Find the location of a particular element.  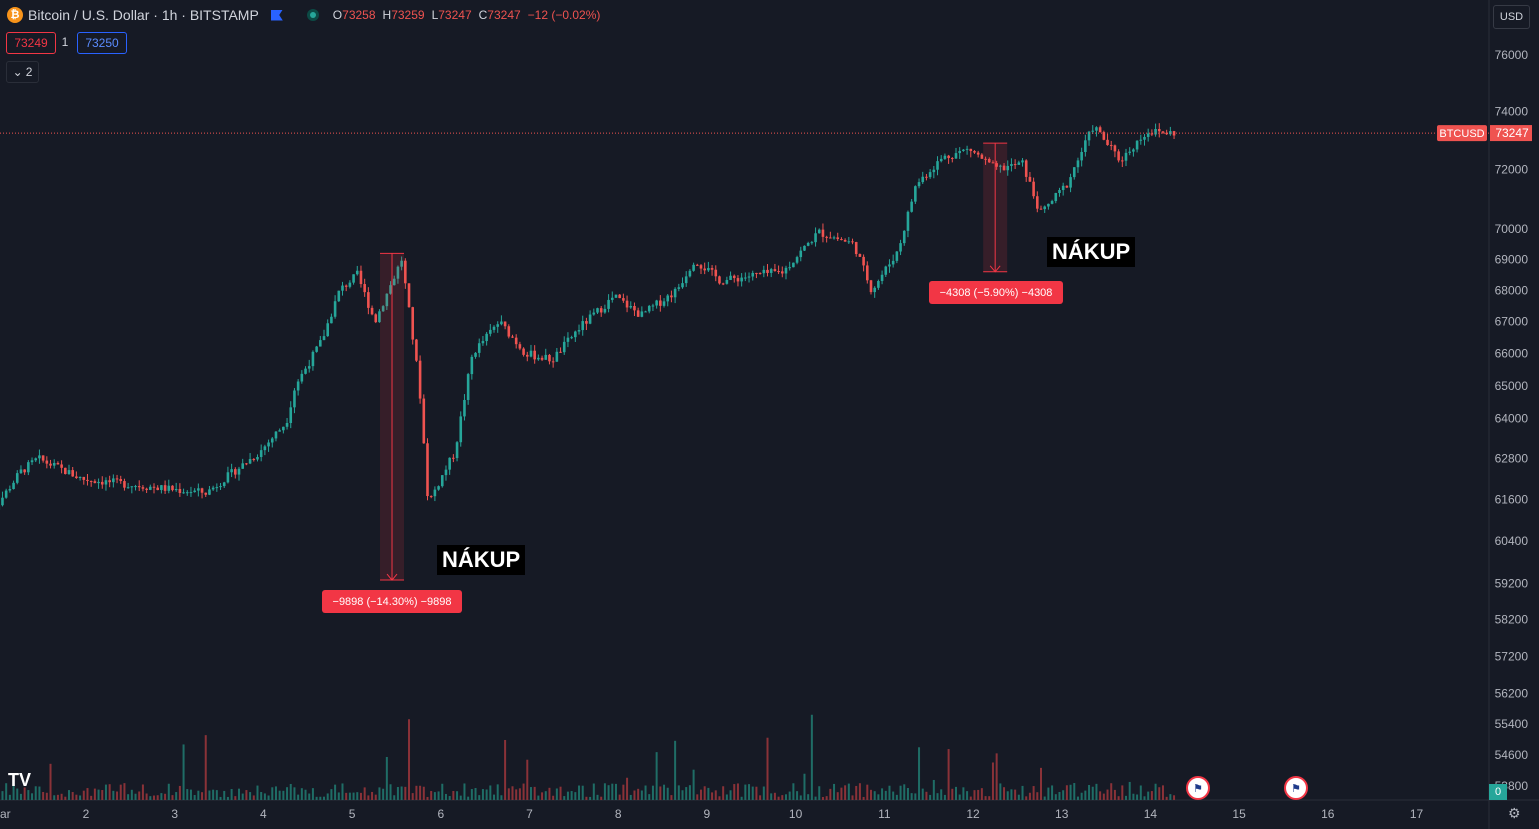

gear-icon: ⚙ is located at coordinates (1514, 813).